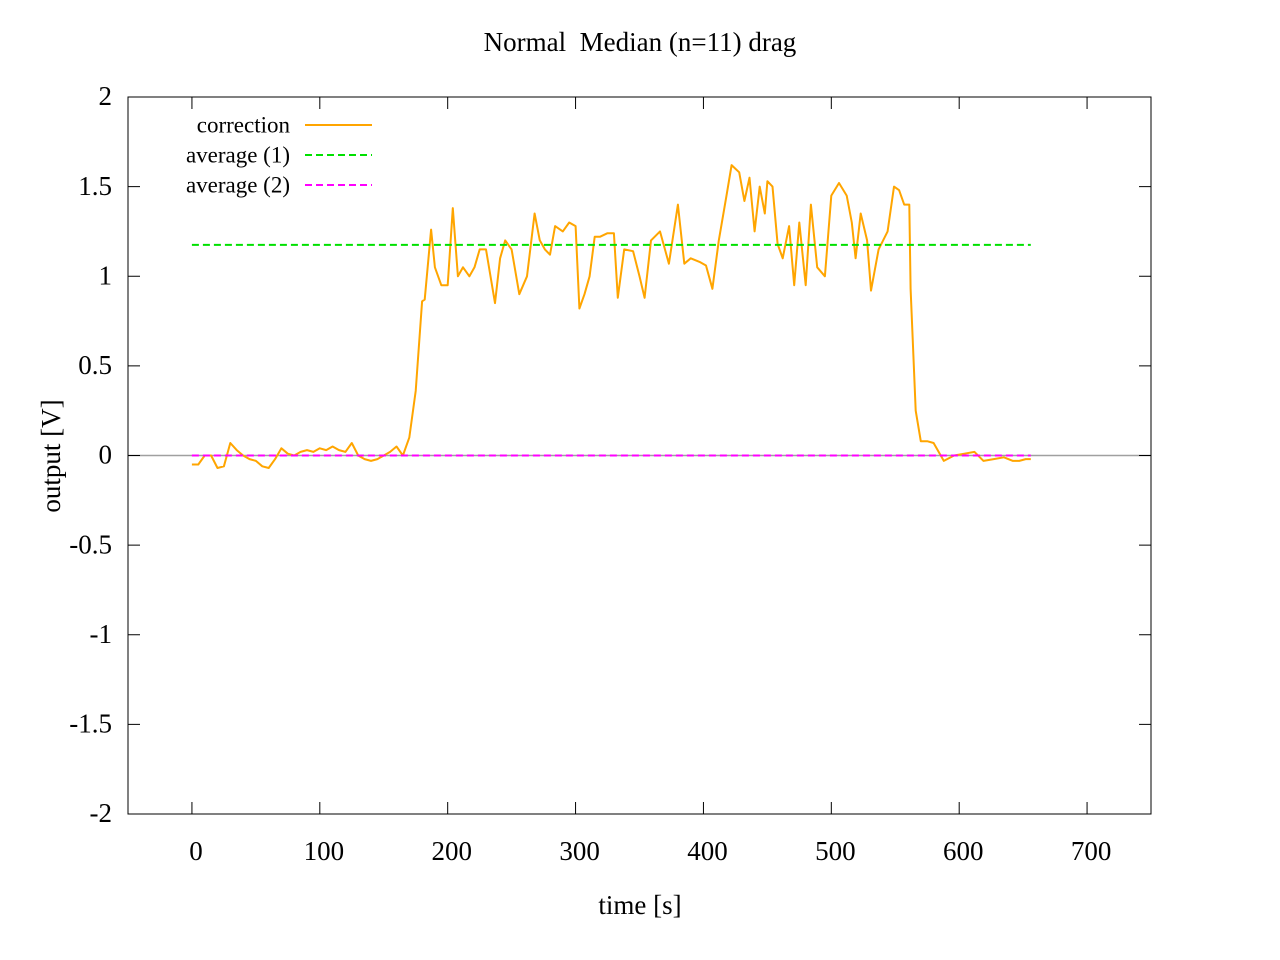 The width and height of the screenshot is (1280, 960). What do you see at coordinates (451, 851) in the screenshot?
I see `x-tick-label: 200` at bounding box center [451, 851].